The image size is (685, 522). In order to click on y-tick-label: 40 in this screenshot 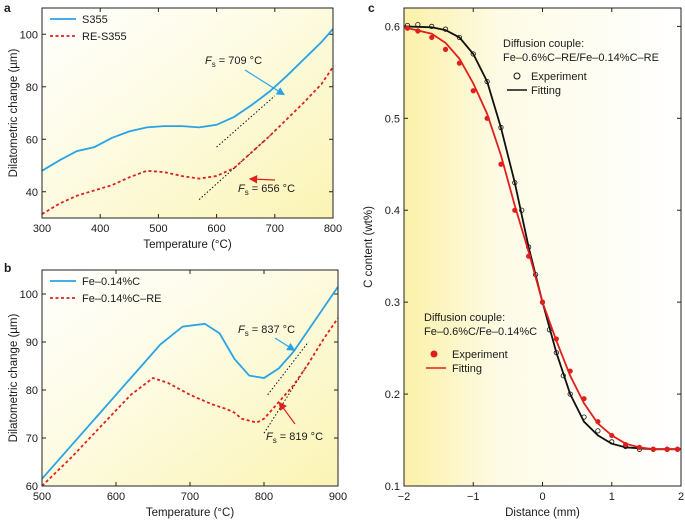, I will do `click(32, 193)`.